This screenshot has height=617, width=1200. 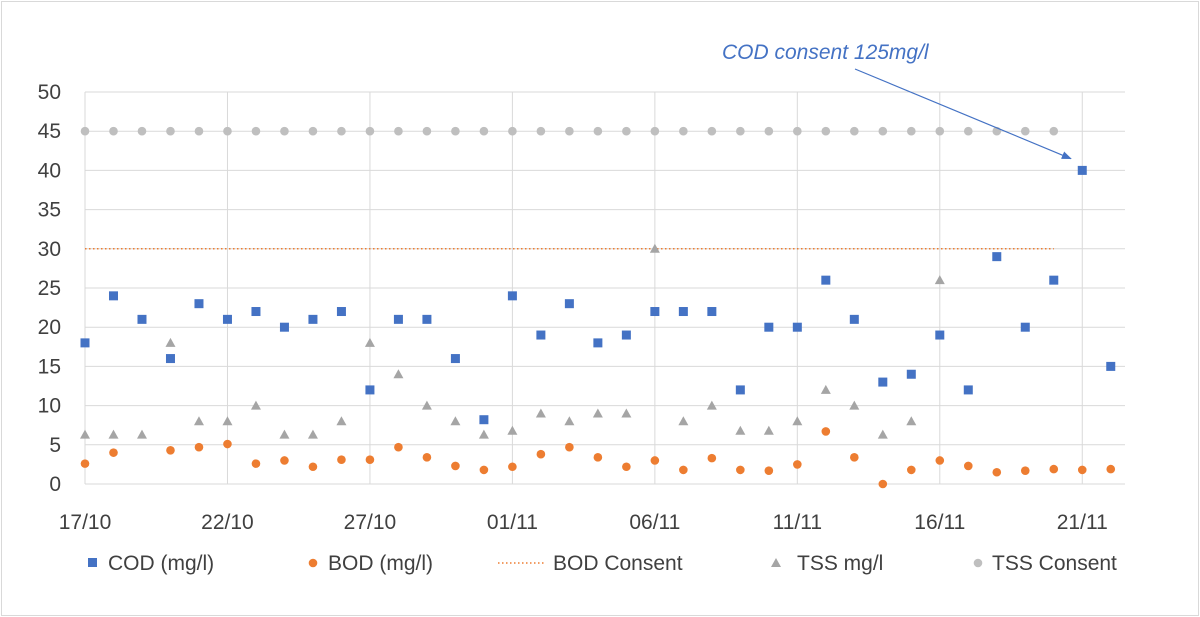 I want to click on cod-consent-annotation: COD consent 125mg/l, so click(x=897, y=100).